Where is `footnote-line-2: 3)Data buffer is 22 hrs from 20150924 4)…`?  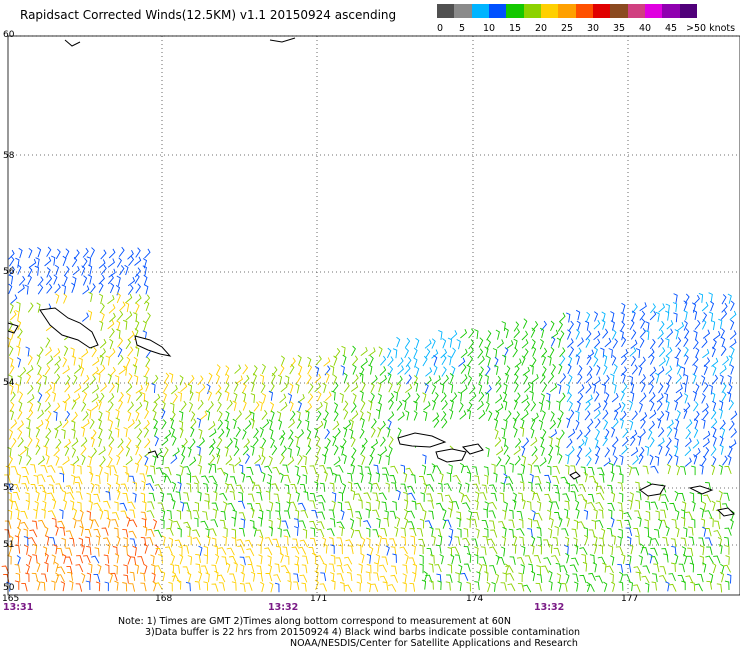
footnote-line-2: 3)Data buffer is 22 hrs from 20150924 4)… is located at coordinates (363, 632).